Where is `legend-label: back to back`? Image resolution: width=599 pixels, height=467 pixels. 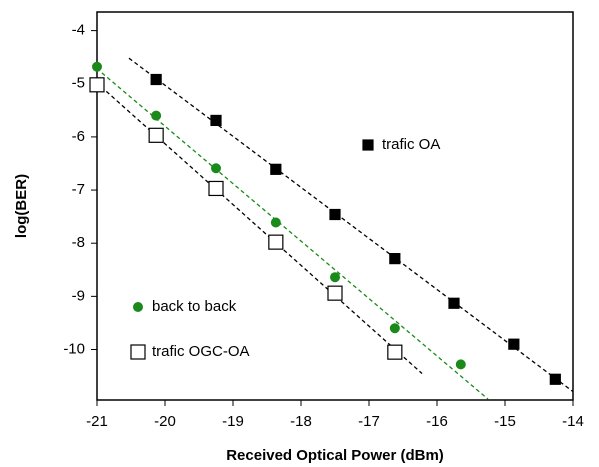
legend-label: back to back is located at coordinates (194, 306).